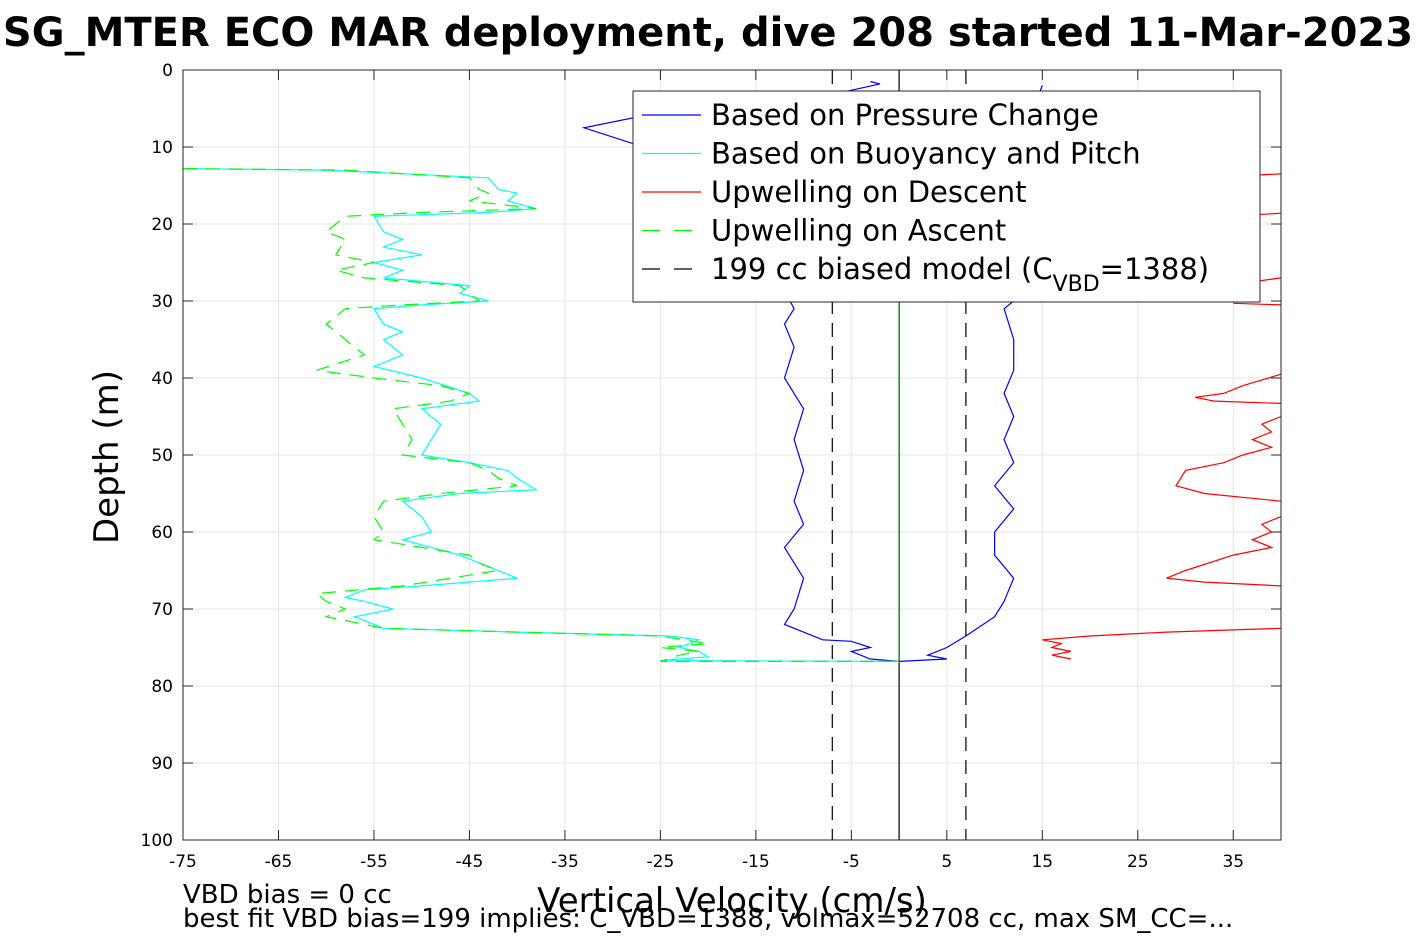  What do you see at coordinates (183, 862) in the screenshot?
I see `x-tick-label-0: -75` at bounding box center [183, 862].